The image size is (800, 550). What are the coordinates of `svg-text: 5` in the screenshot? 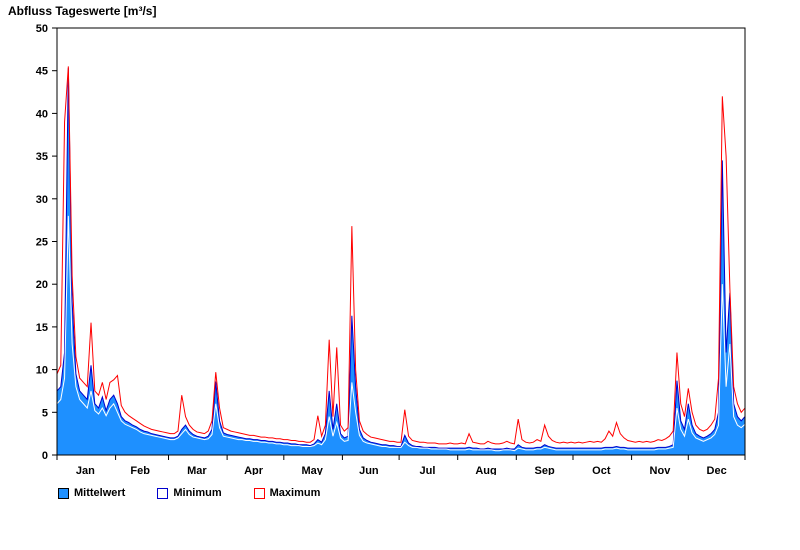 It's located at (45, 413).